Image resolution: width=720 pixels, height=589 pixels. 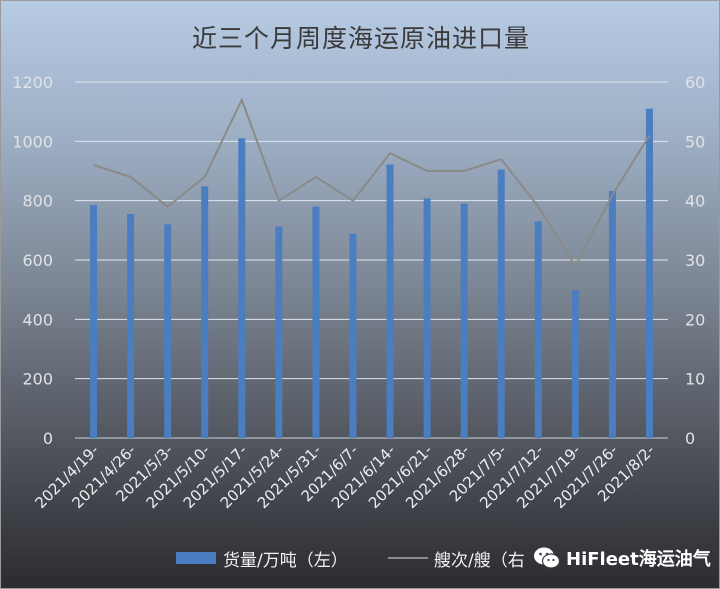 I want to click on y-left-tick-label: 200, so click(x=37, y=379).